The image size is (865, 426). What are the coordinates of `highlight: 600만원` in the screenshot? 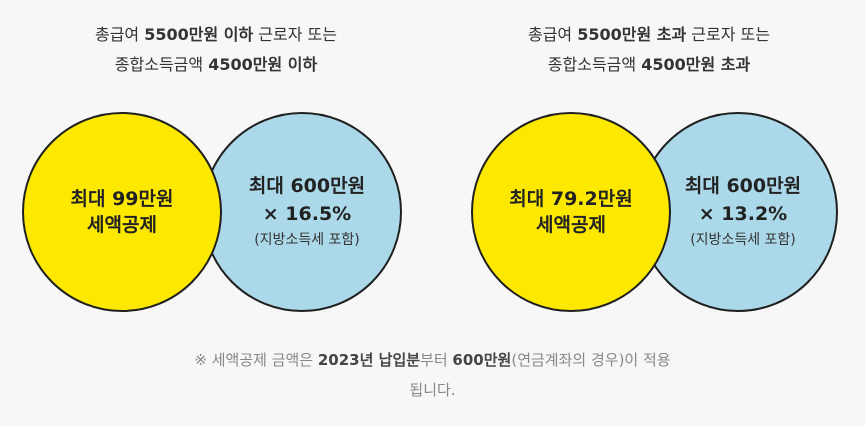 It's located at (482, 360).